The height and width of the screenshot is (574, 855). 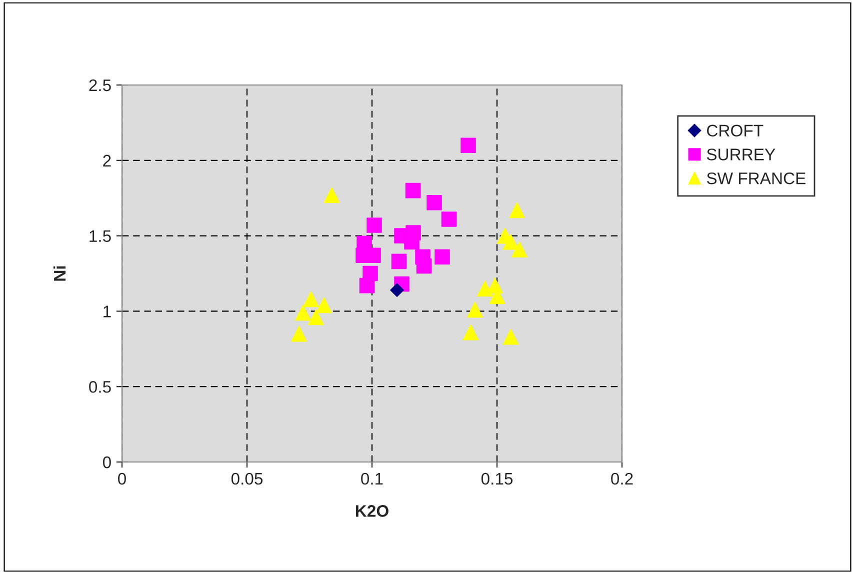 What do you see at coordinates (107, 160) in the screenshot?
I see `y-tick-label: 2` at bounding box center [107, 160].